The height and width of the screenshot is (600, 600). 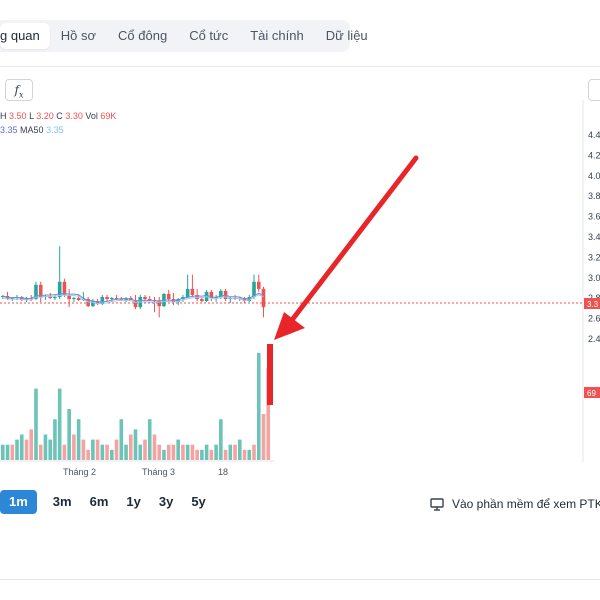 I want to click on indicators-button: fx, so click(x=19, y=90).